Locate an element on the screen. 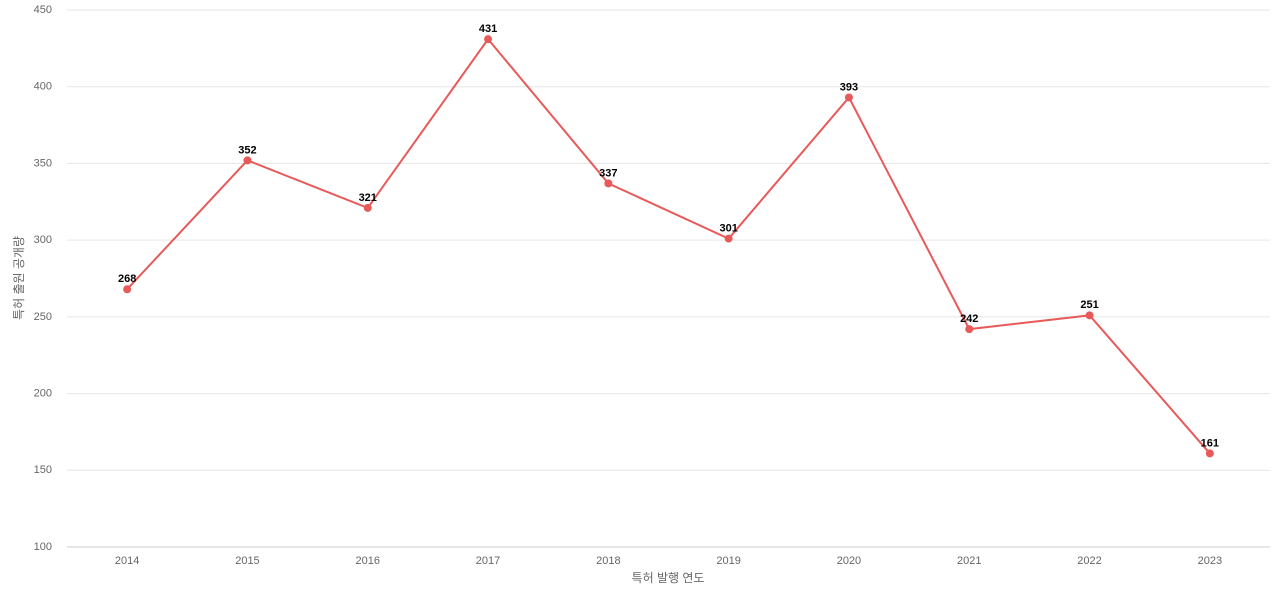  data-label: 301 is located at coordinates (728, 229).